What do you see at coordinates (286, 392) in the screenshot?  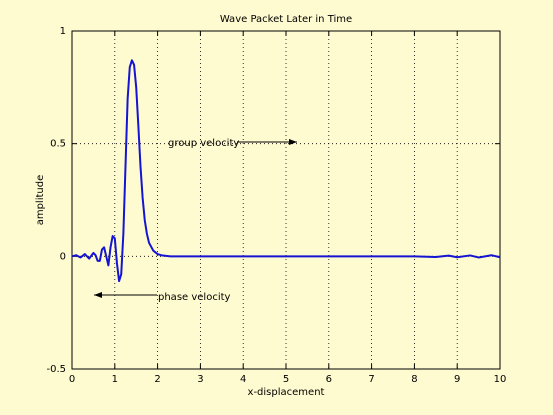 I see `x-axis-label: x-displacement` at bounding box center [286, 392].